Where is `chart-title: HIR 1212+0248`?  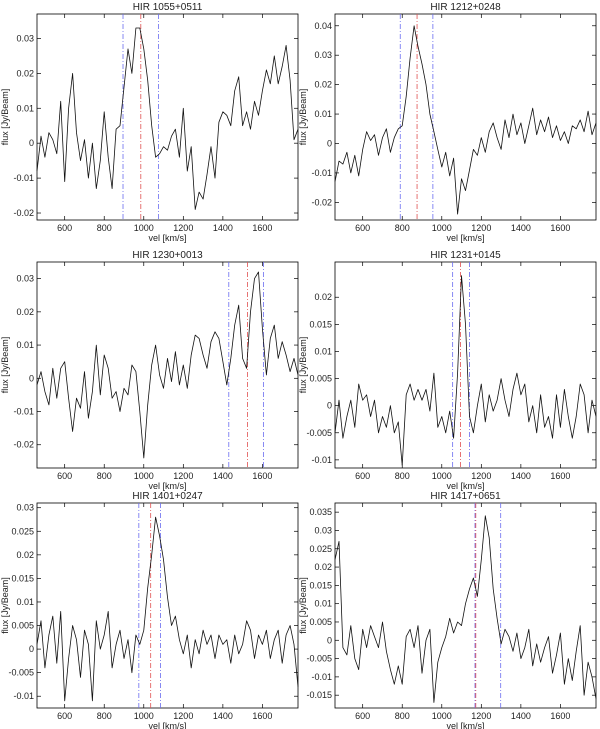
chart-title: HIR 1212+0248 is located at coordinates (465, 7).